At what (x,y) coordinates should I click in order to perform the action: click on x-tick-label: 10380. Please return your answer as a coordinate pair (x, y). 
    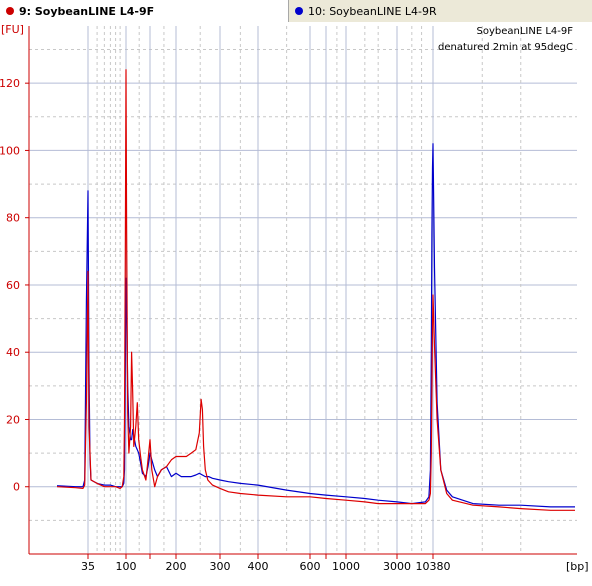
    Looking at the image, I should click on (433, 566).